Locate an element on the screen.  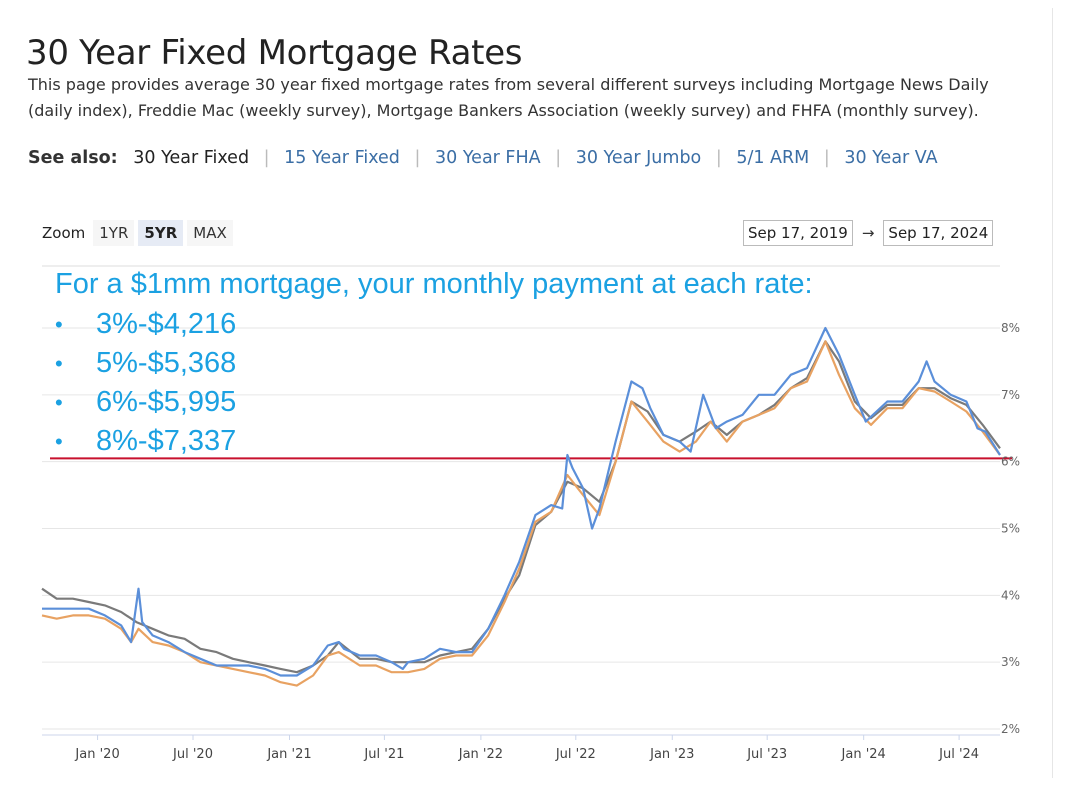
link-5-1-arm: 5/1 ARM is located at coordinates (773, 158).